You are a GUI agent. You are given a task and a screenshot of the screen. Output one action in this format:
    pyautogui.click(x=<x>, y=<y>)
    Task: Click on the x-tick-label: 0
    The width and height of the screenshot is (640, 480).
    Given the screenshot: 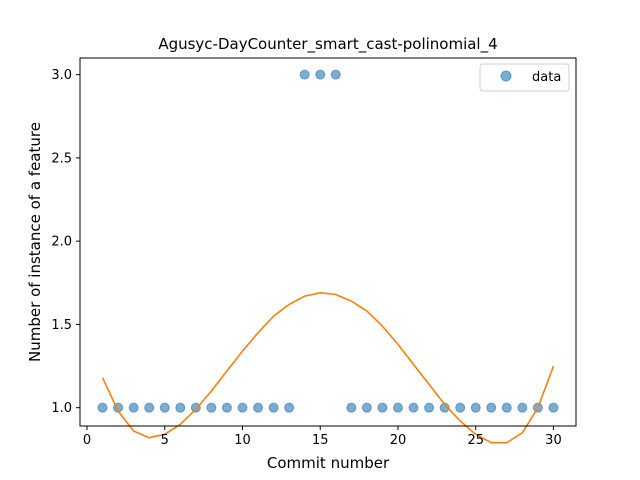 What is the action you would take?
    pyautogui.click(x=87, y=440)
    